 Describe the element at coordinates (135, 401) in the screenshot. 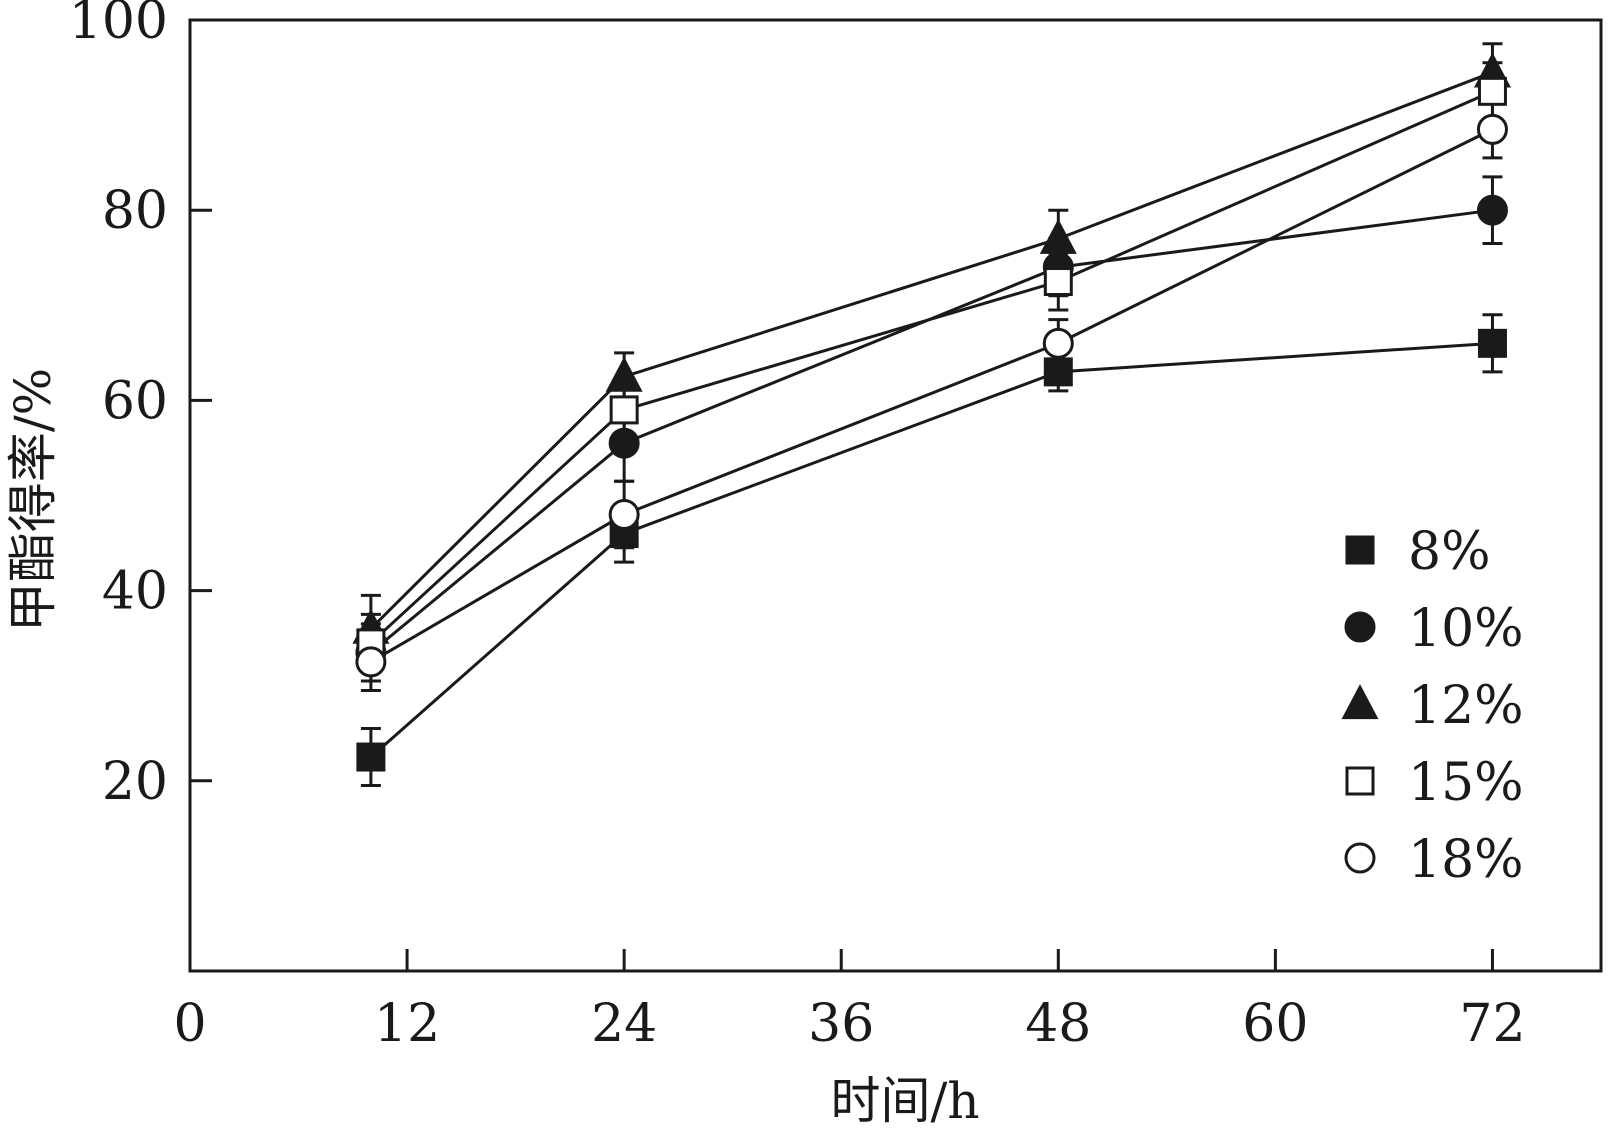

I see `y-tick-label-2: 60` at that location.